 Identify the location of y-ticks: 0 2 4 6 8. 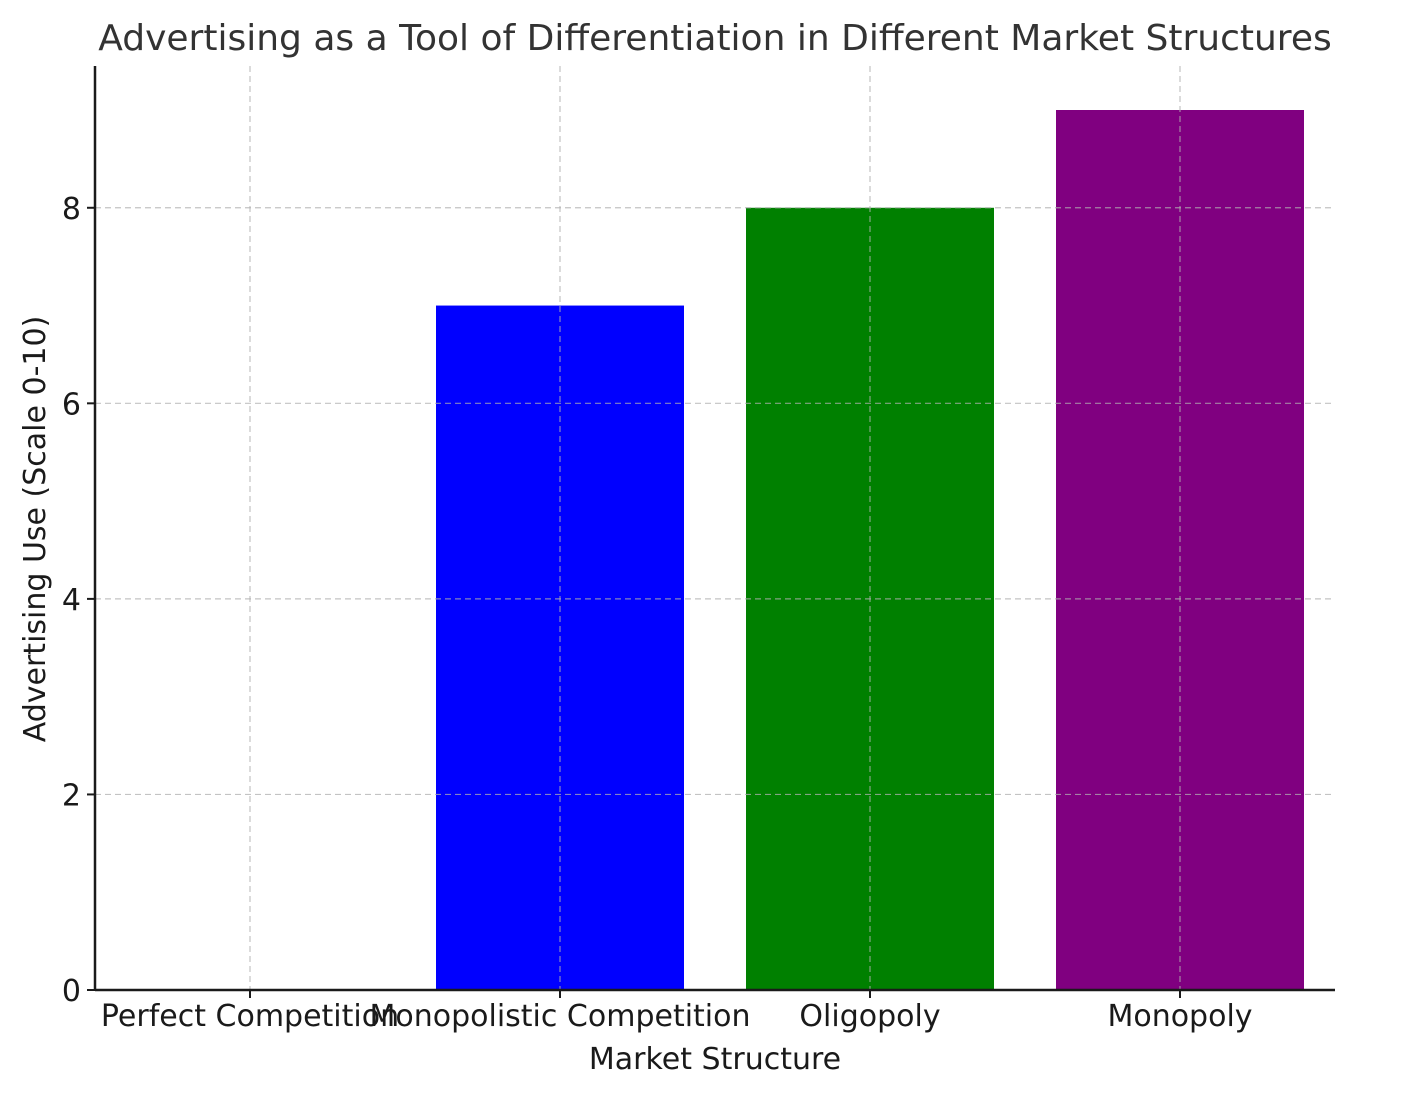
(78, 600).